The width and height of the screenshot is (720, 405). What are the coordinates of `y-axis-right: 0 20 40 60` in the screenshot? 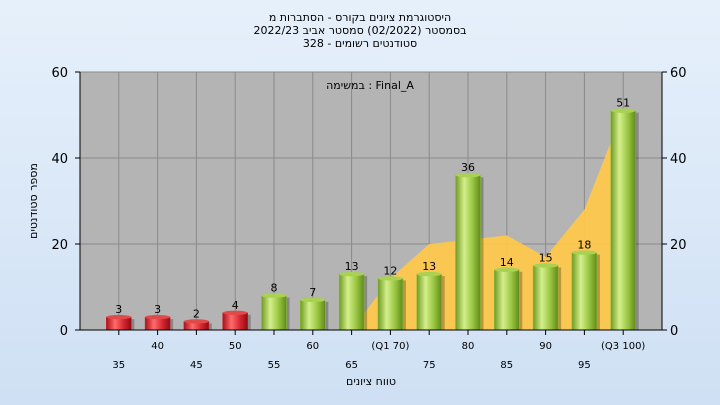 It's located at (674, 202).